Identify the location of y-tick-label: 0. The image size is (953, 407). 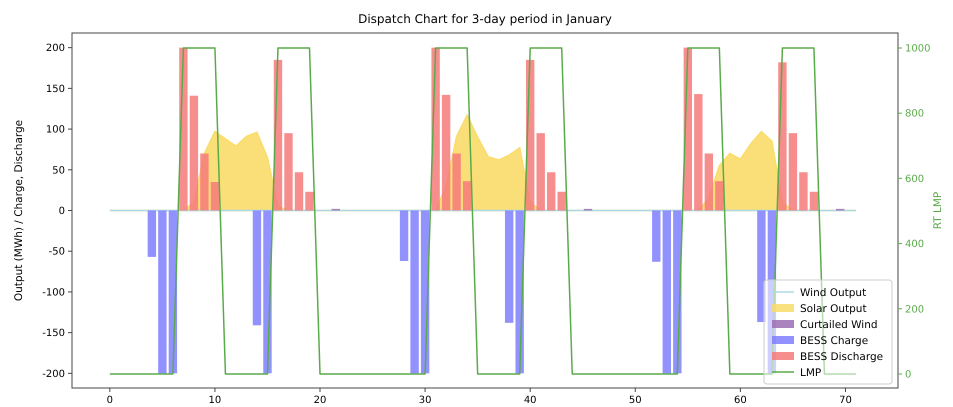
(61, 211).